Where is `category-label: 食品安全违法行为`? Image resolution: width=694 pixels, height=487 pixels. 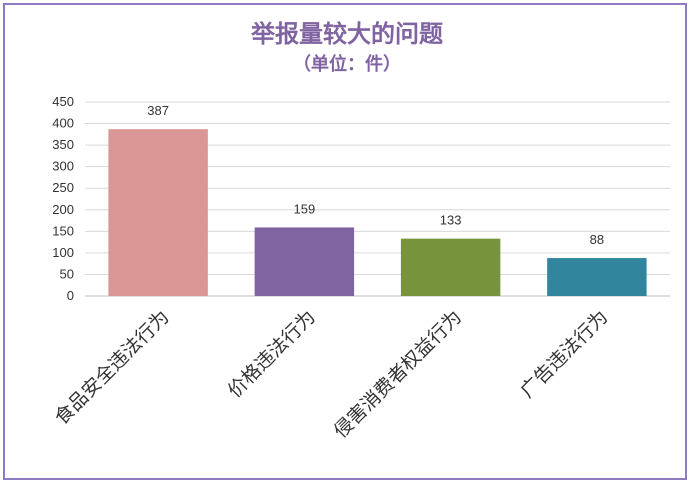
category-label: 食品安全违法行为 is located at coordinates (112, 367).